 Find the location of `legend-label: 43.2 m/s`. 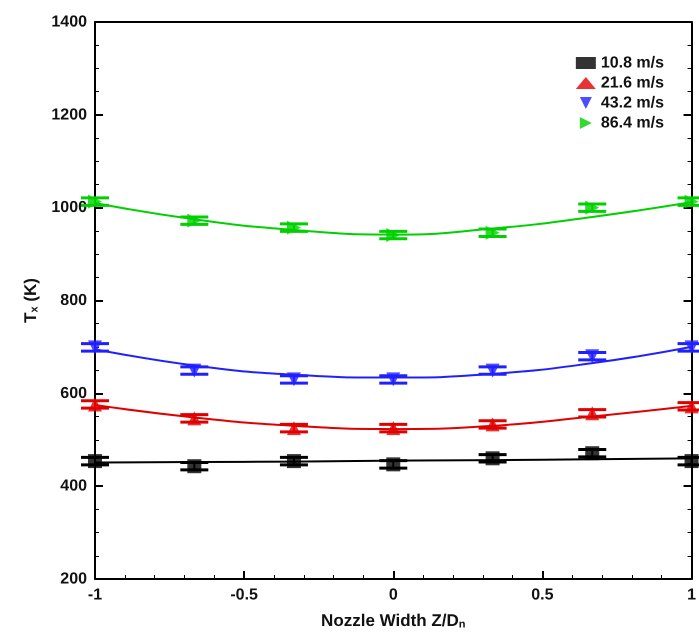

legend-label: 43.2 m/s is located at coordinates (632, 103).